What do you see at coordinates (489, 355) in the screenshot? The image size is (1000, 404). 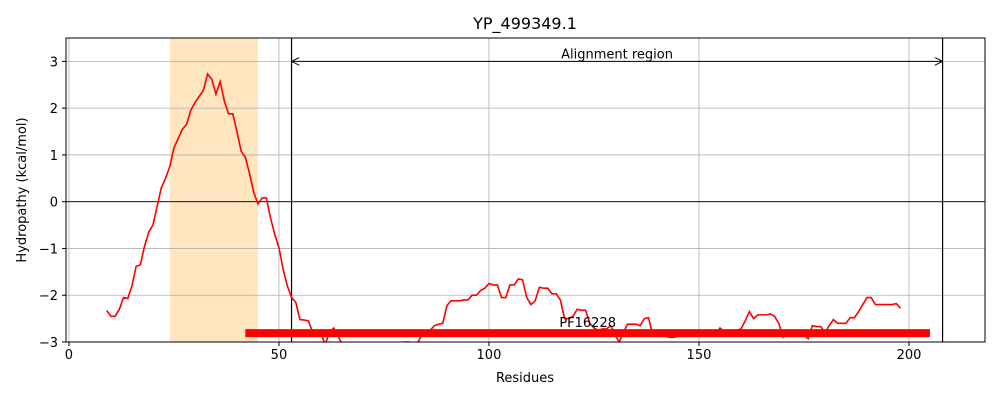 I see `x-tick-label: 100` at bounding box center [489, 355].